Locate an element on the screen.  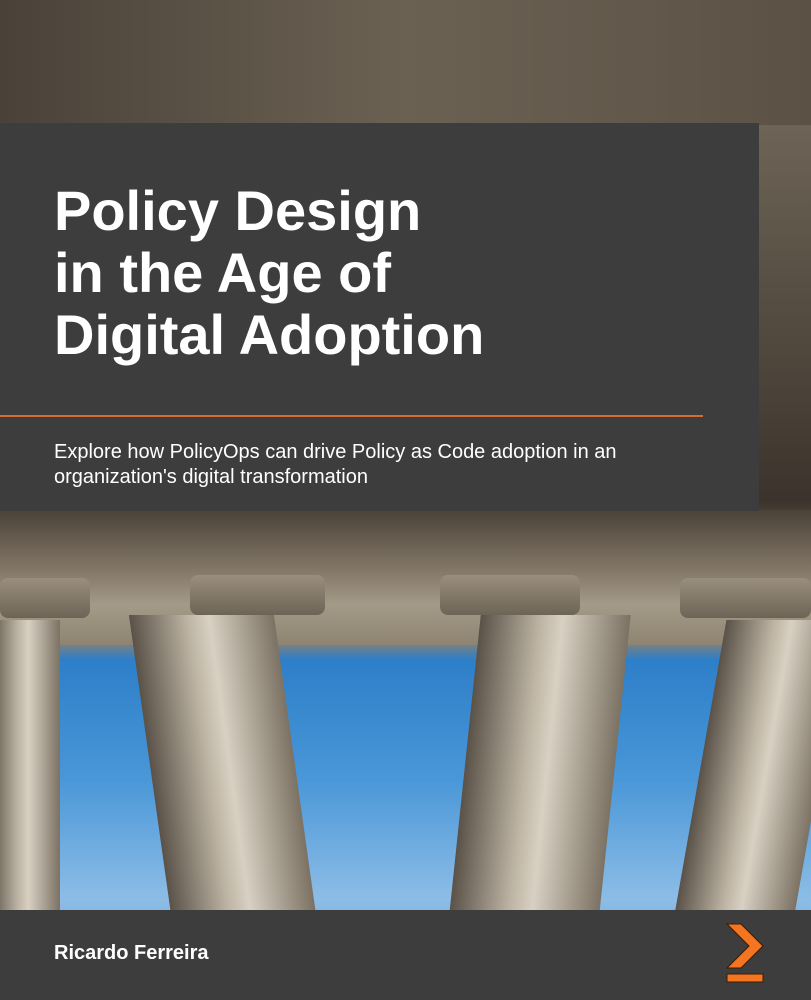
author-name: Ricardo Ferreira is located at coordinates (131, 953).